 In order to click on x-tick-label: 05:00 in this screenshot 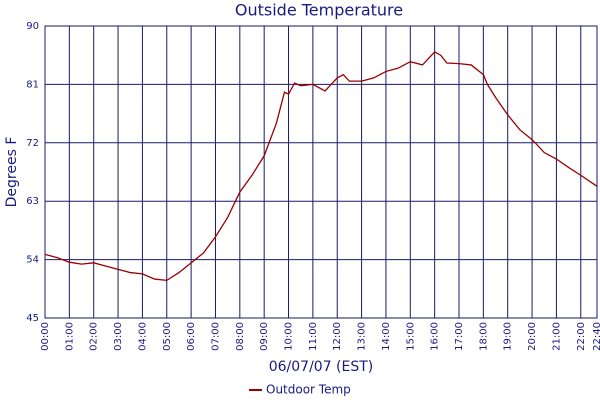, I will do `click(167, 336)`.